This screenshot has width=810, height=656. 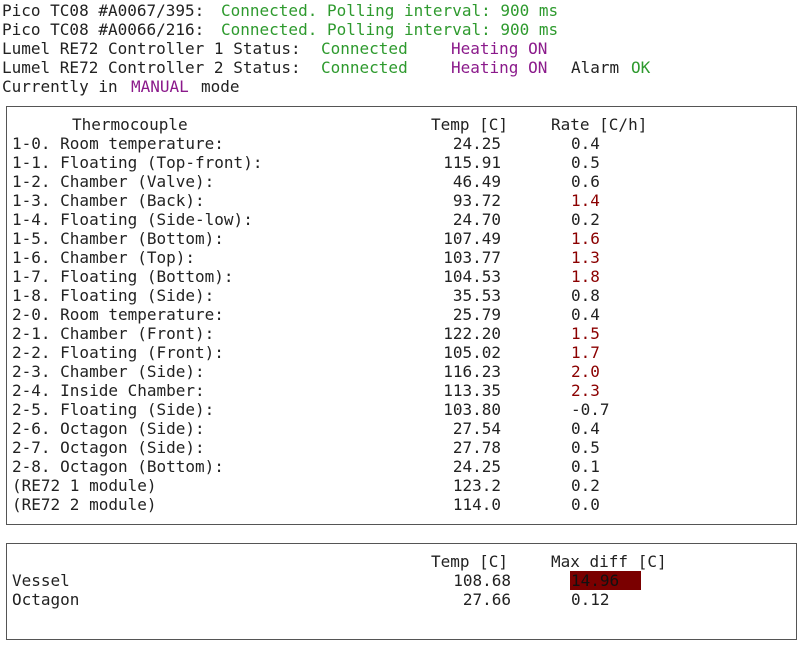 What do you see at coordinates (585, 295) in the screenshot?
I see `sensor-rate: 0.8` at bounding box center [585, 295].